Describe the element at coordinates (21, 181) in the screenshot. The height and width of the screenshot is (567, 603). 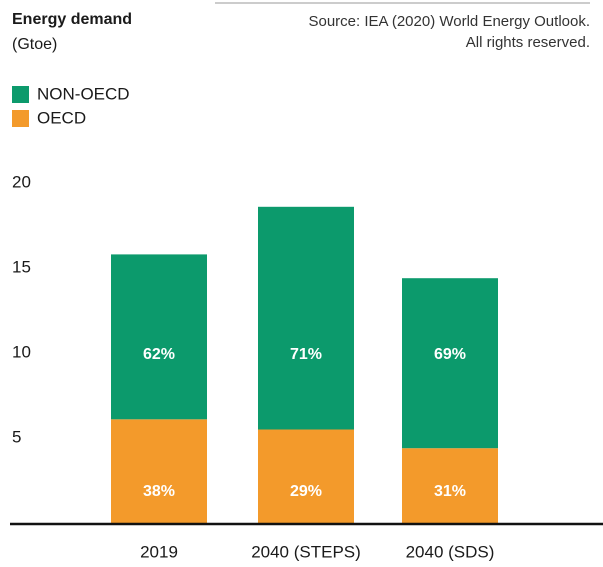
I see `y-tick-label: 20` at that location.